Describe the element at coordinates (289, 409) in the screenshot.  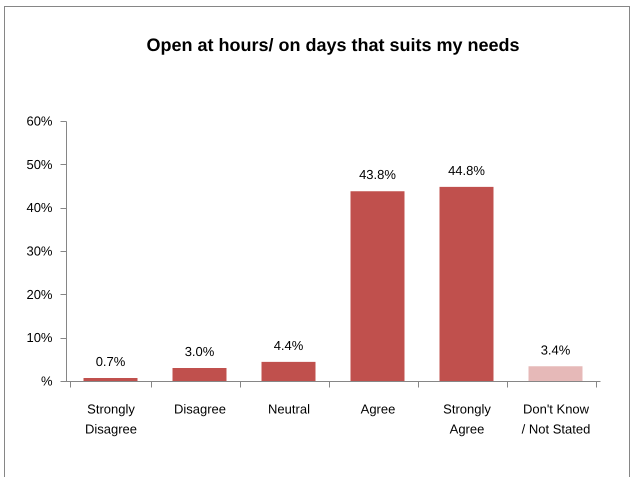
I see `x-tick-label: Neutral` at that location.